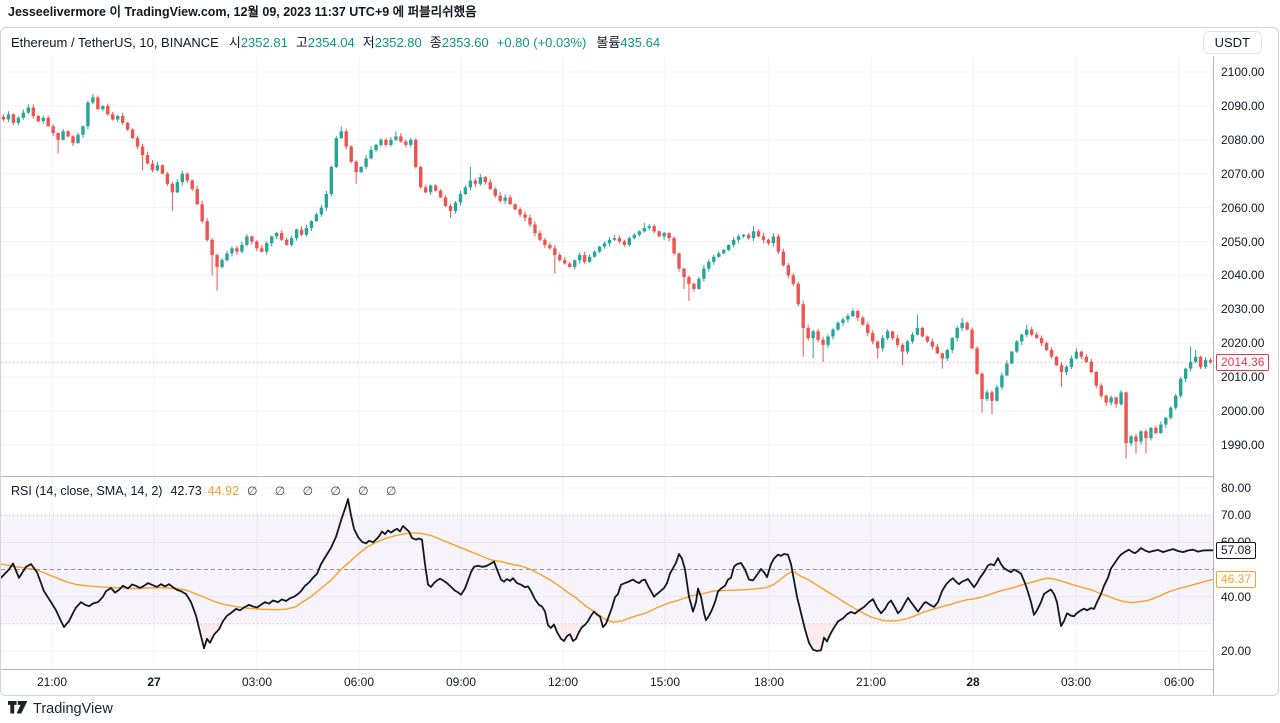 The width and height of the screenshot is (1280, 723). Describe the element at coordinates (1236, 550) in the screenshot. I see `rsi-last-label: 57.08` at that location.